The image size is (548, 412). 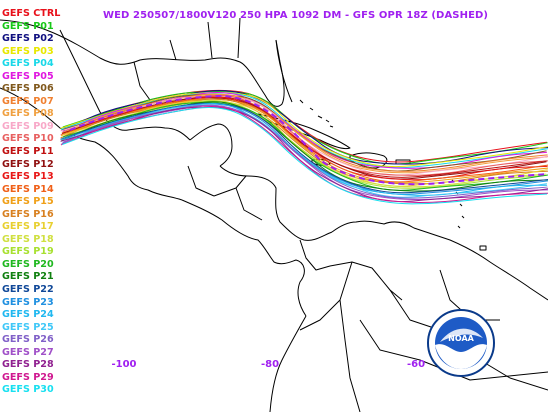 I want to click on legend-item: GEFS P28, so click(x=28, y=365).